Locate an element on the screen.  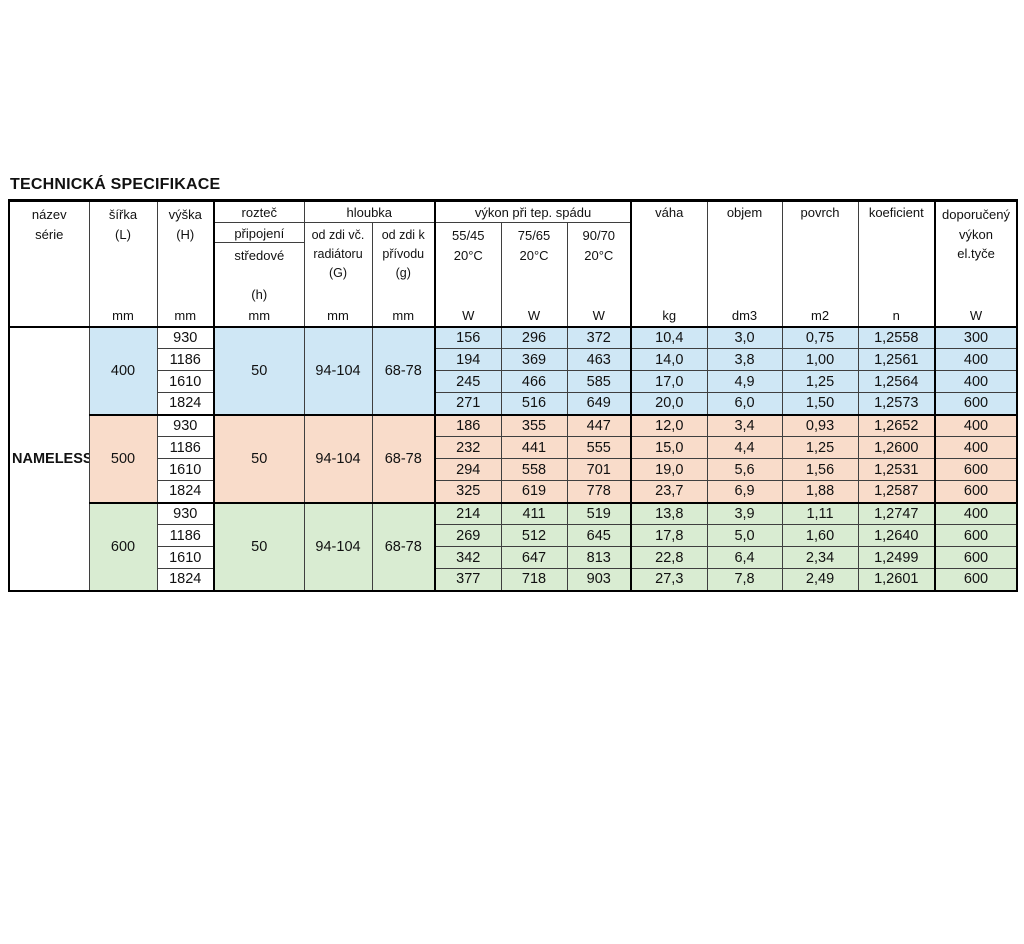
coefficient-cell: 1,2601 is located at coordinates (896, 579).